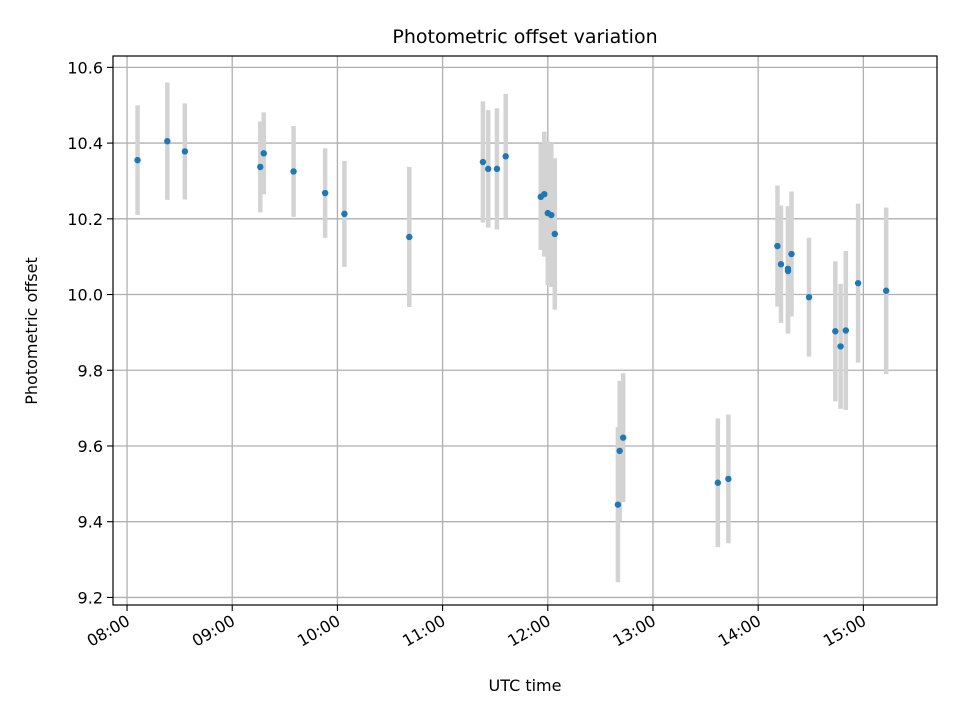 The width and height of the screenshot is (960, 720). I want to click on chart-title: Photometric offset variation, so click(524, 37).